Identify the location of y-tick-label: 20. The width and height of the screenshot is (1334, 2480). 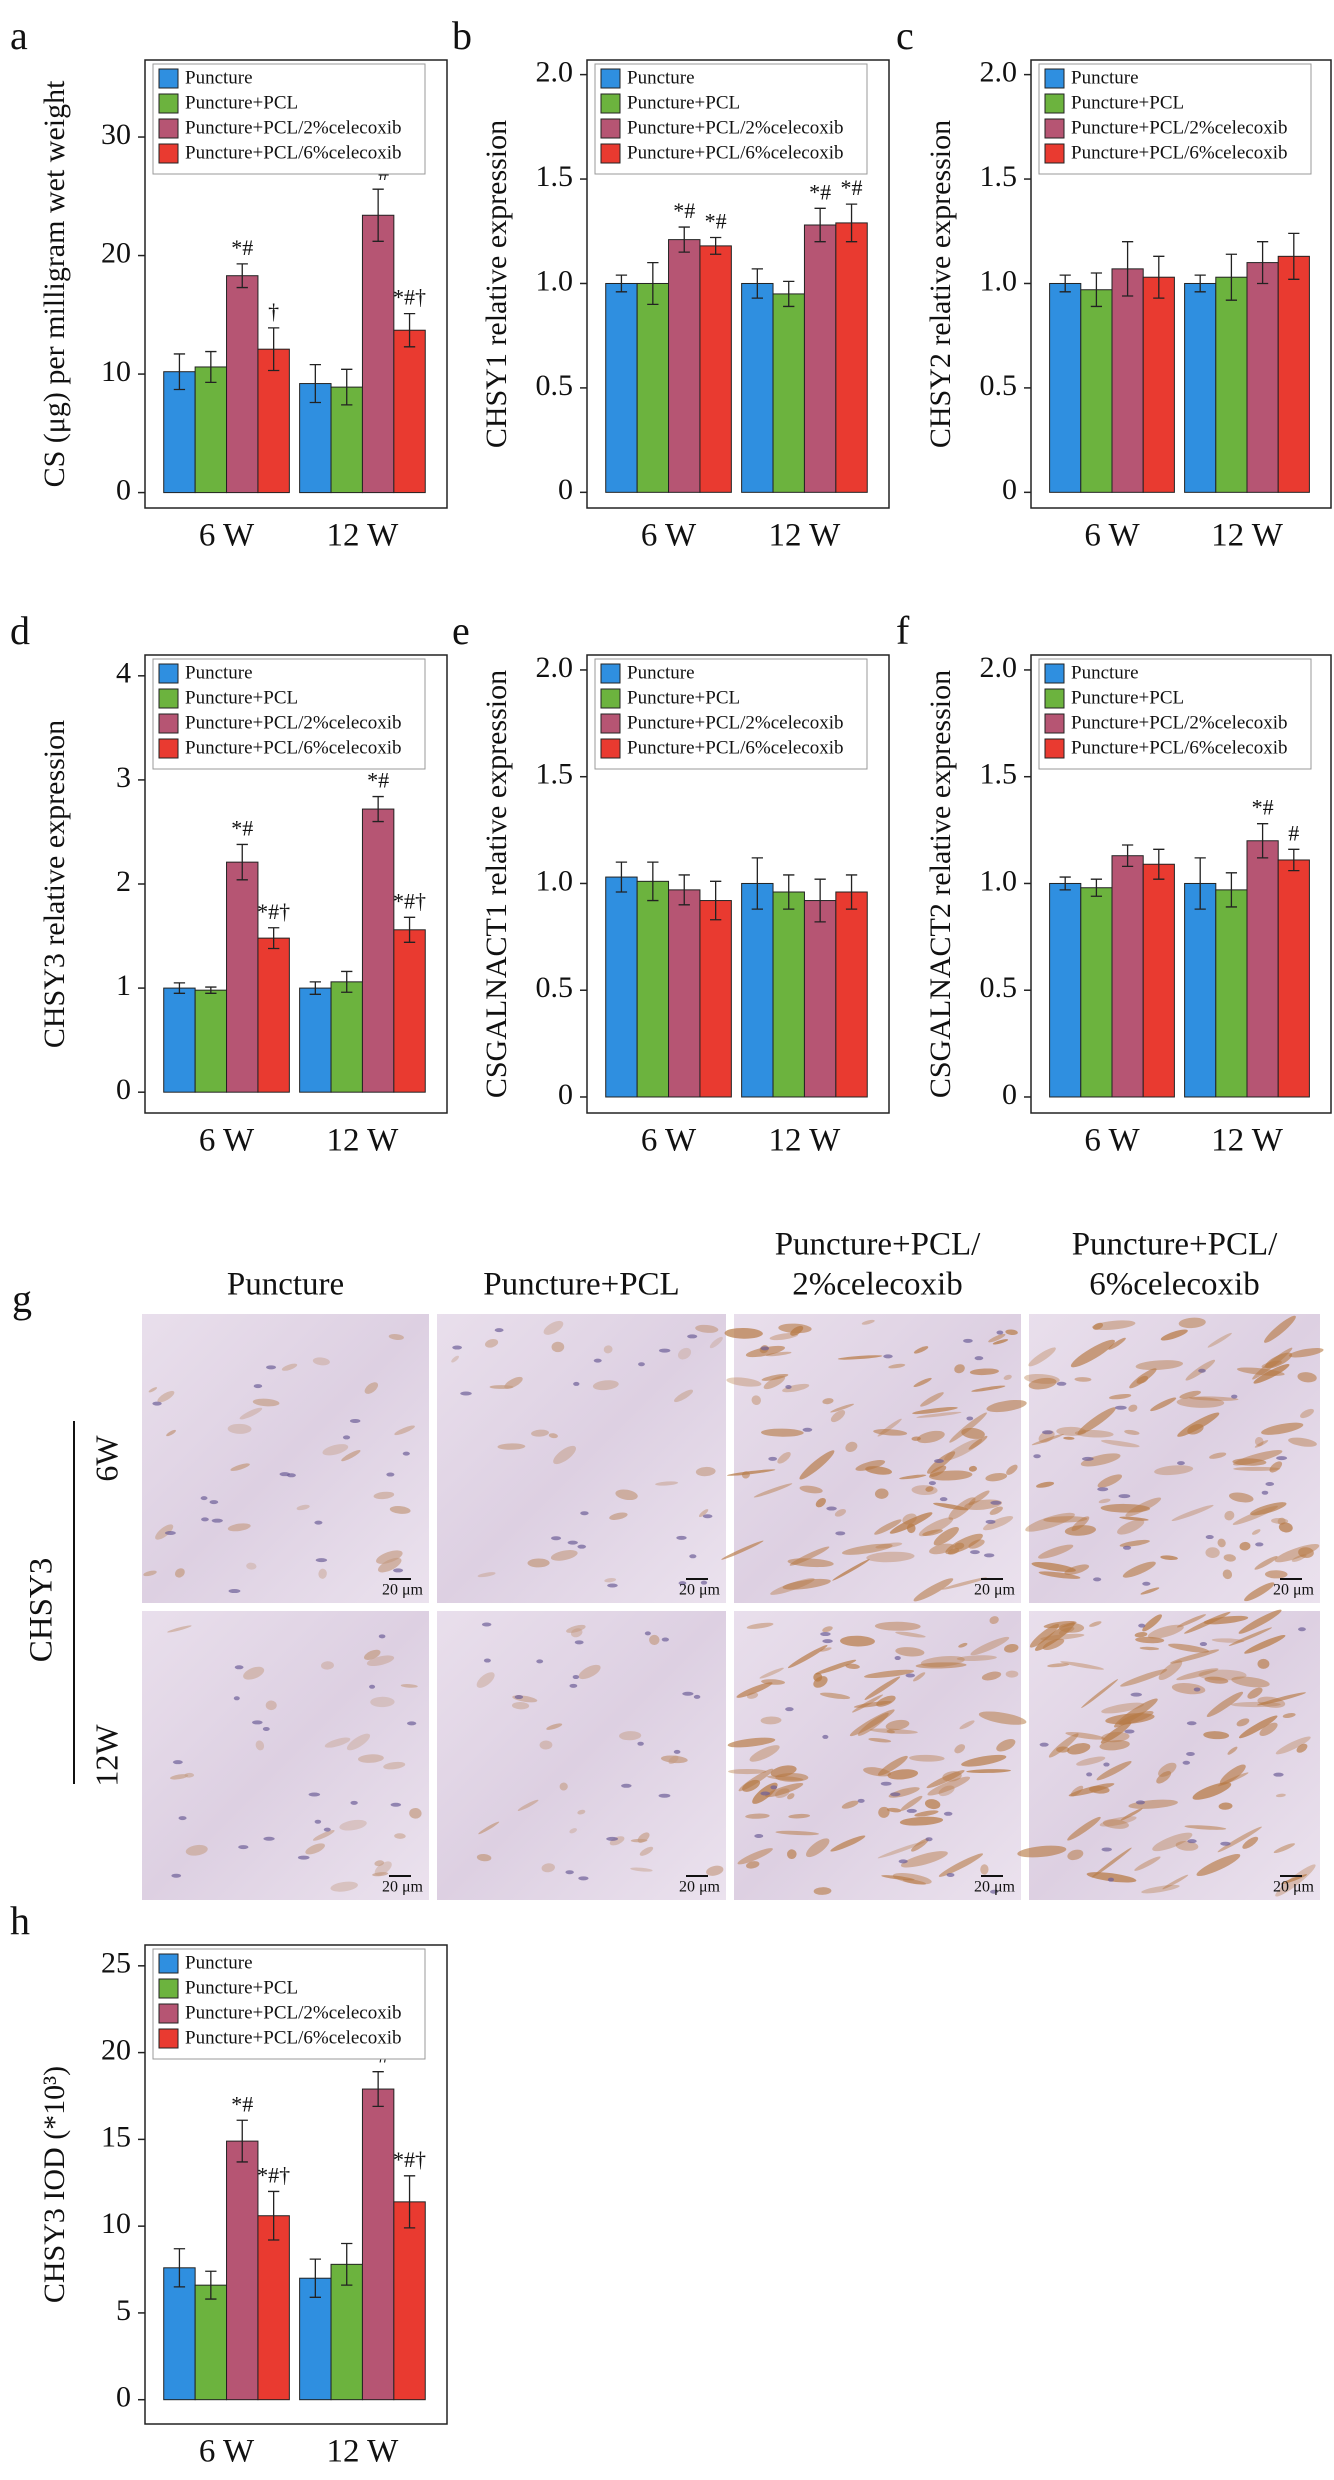
(116, 2049).